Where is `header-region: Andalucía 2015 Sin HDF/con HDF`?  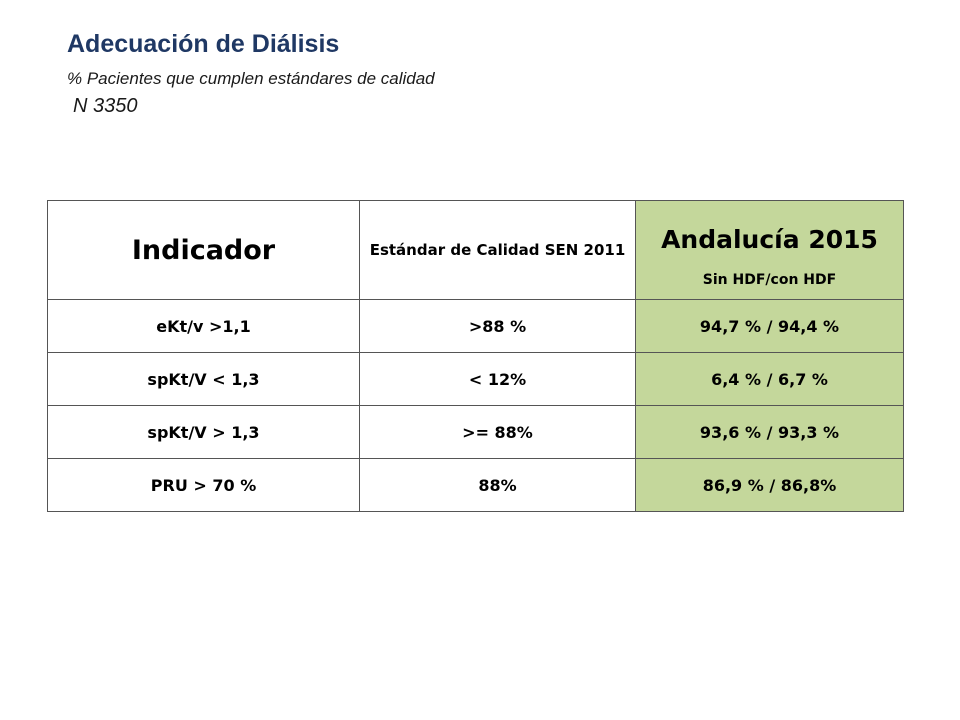
header-region: Andalucía 2015 Sin HDF/con HDF is located at coordinates (769, 250).